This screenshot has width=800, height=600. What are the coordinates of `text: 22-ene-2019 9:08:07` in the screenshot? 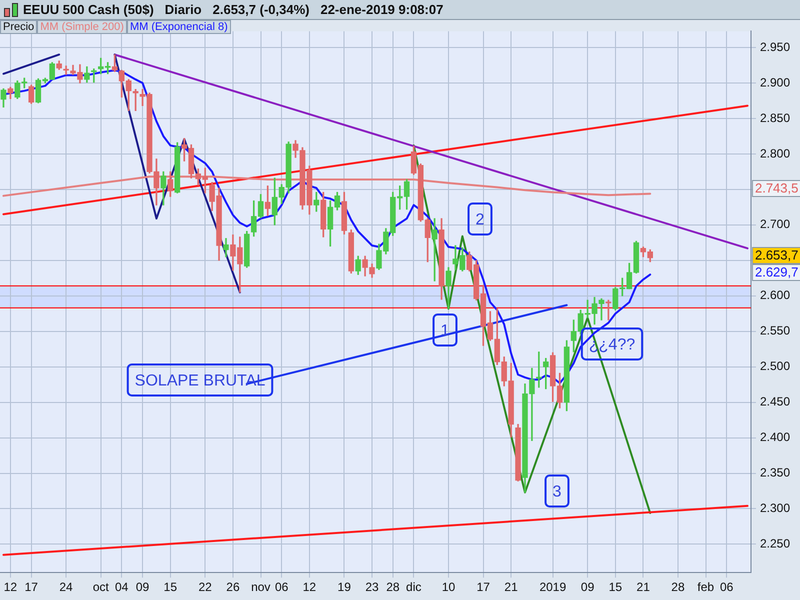 It's located at (382, 9).